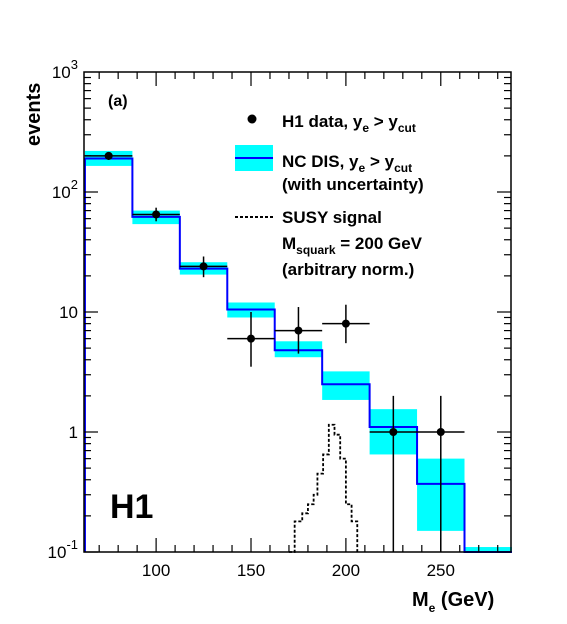 This screenshot has height=624, width=567. I want to click on legend-entry-nc-dis: NC DIS, ye > ycut (with uncertainty), so click(329, 169).